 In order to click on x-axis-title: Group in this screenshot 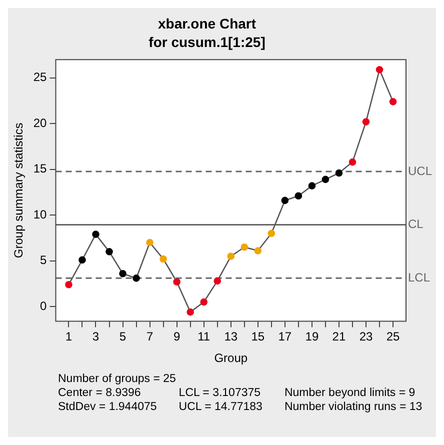, I will do `click(231, 358)`.